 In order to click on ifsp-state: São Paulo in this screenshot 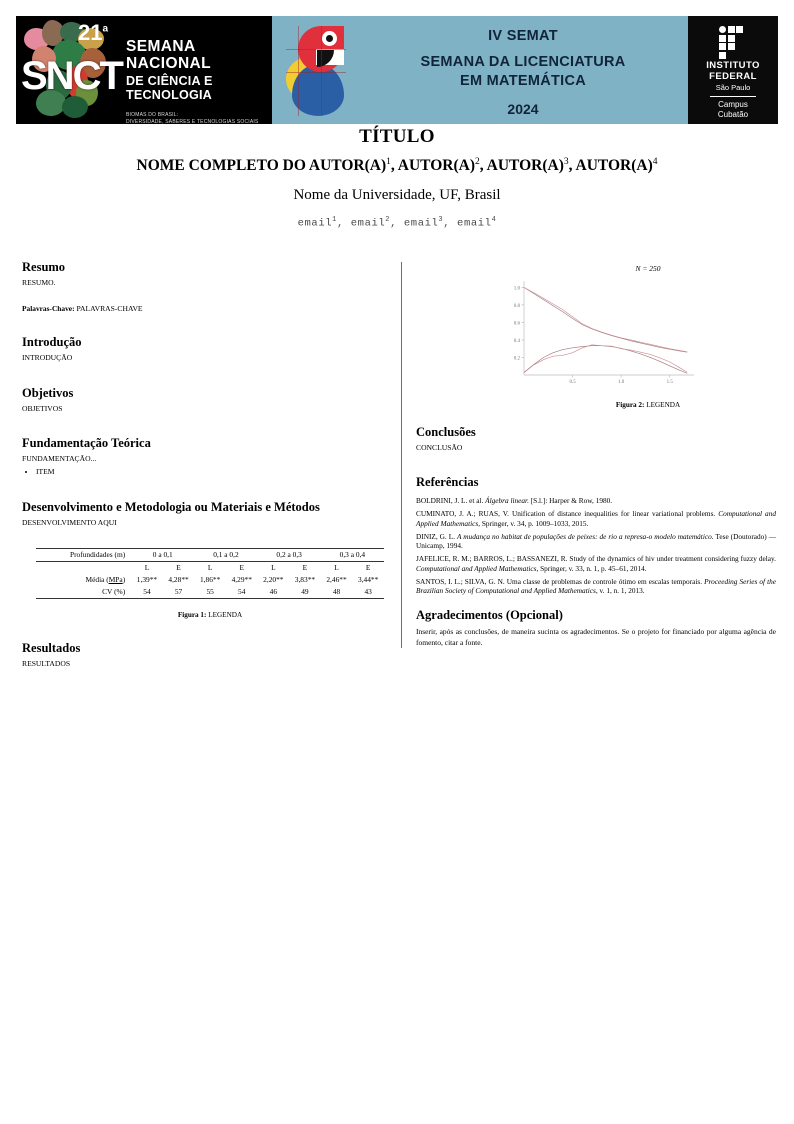, I will do `click(733, 88)`.